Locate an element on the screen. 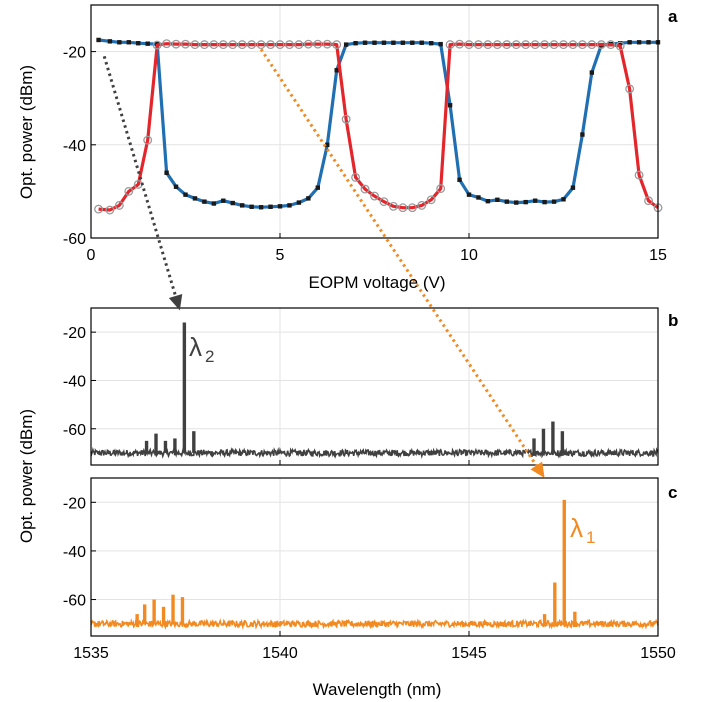 The height and width of the screenshot is (702, 712). spectrum-noise-floor is located at coordinates (374, 624).